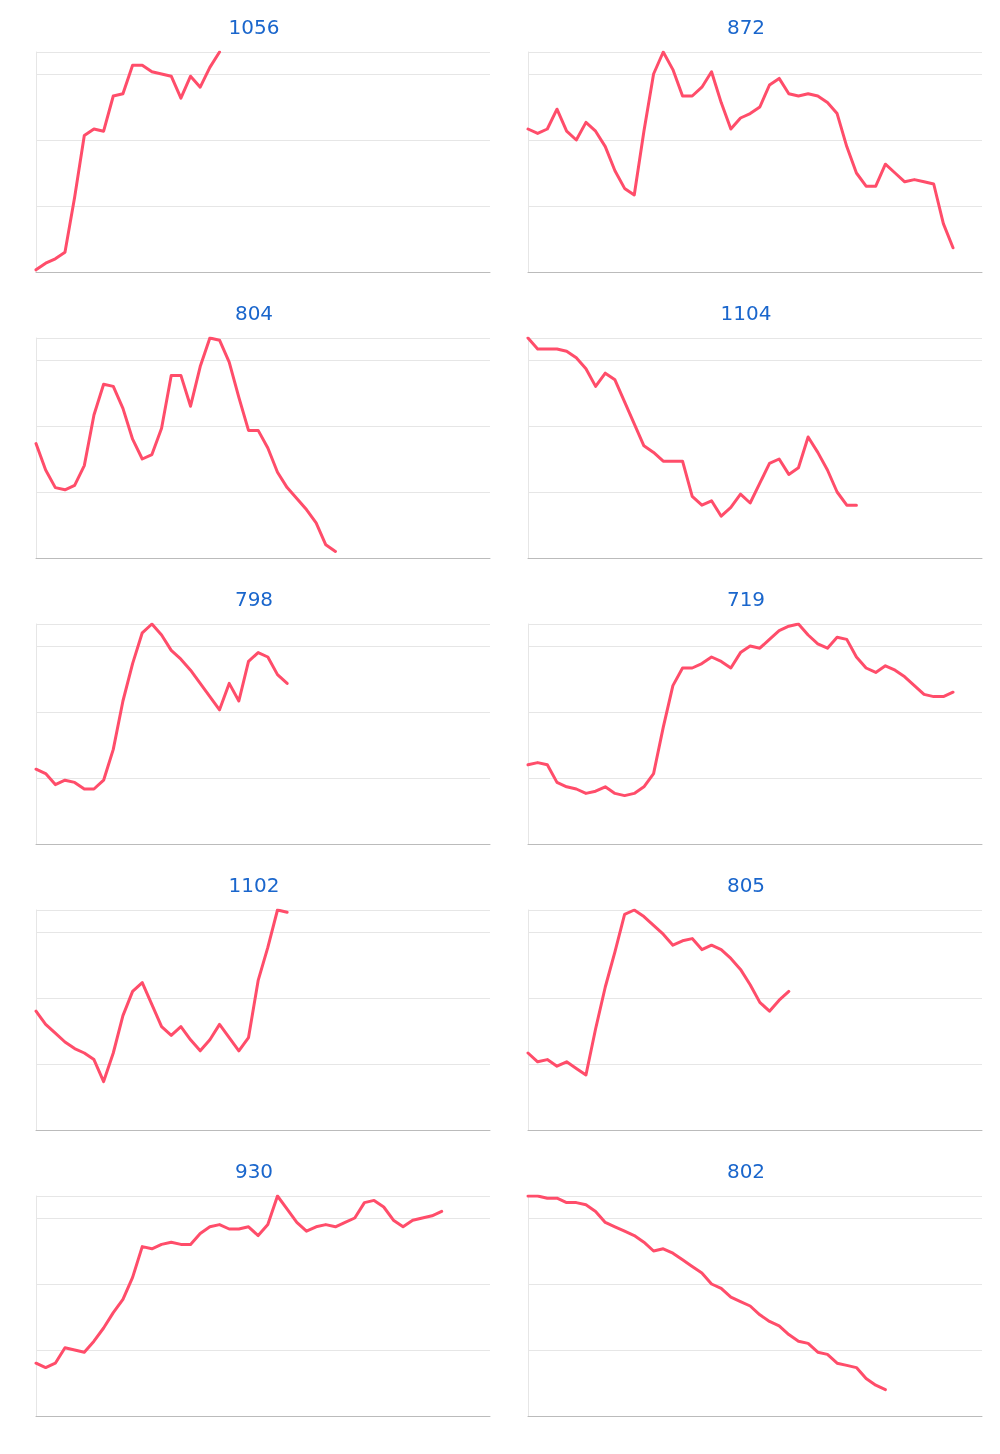 The image size is (1000, 1454). I want to click on chart-title: 1104, so click(746, 313).